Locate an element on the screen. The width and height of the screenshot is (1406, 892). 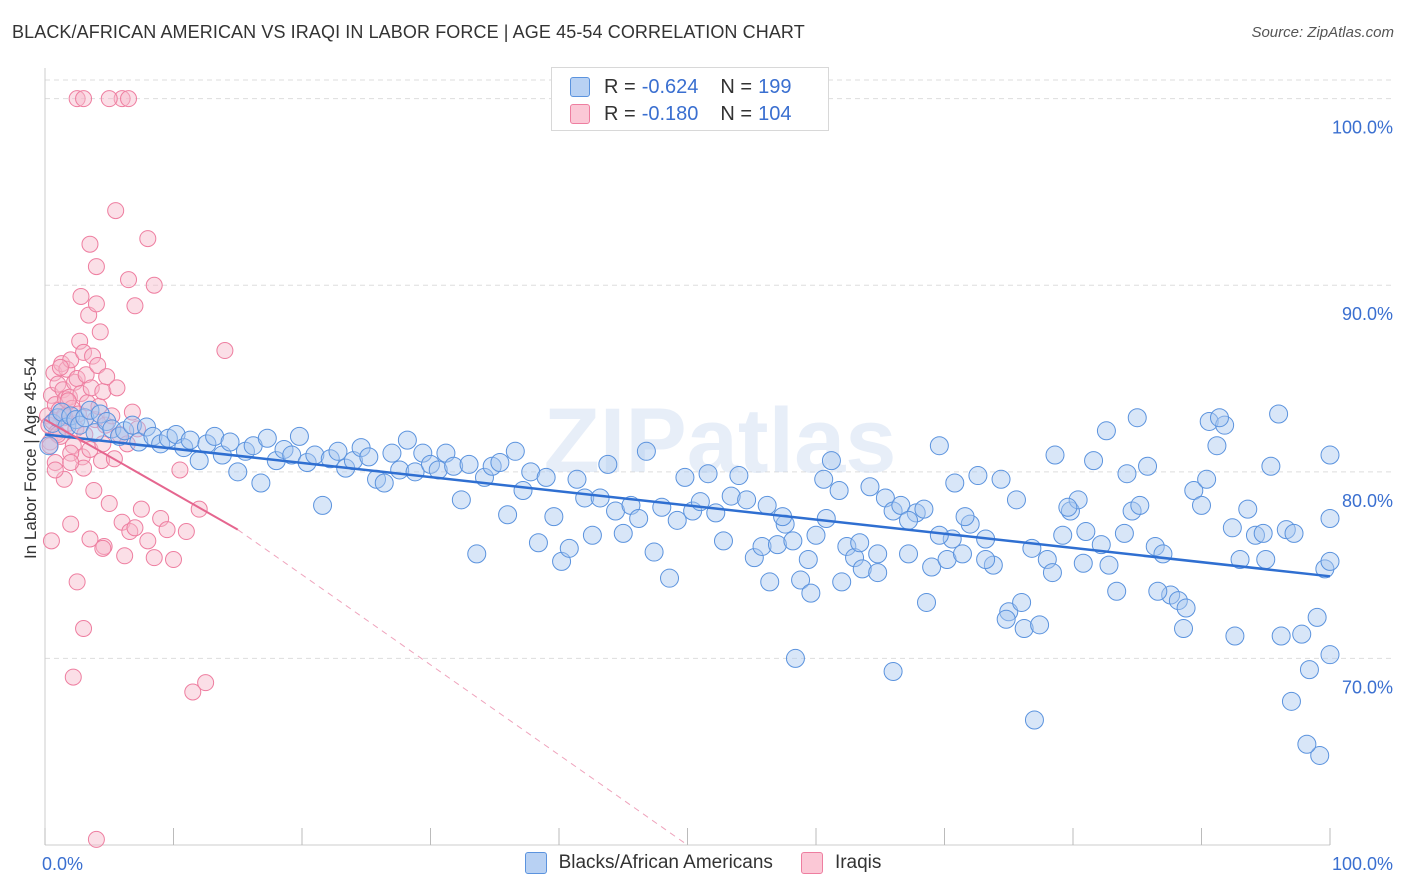
blue-swatch is located at coordinates (580, 87).